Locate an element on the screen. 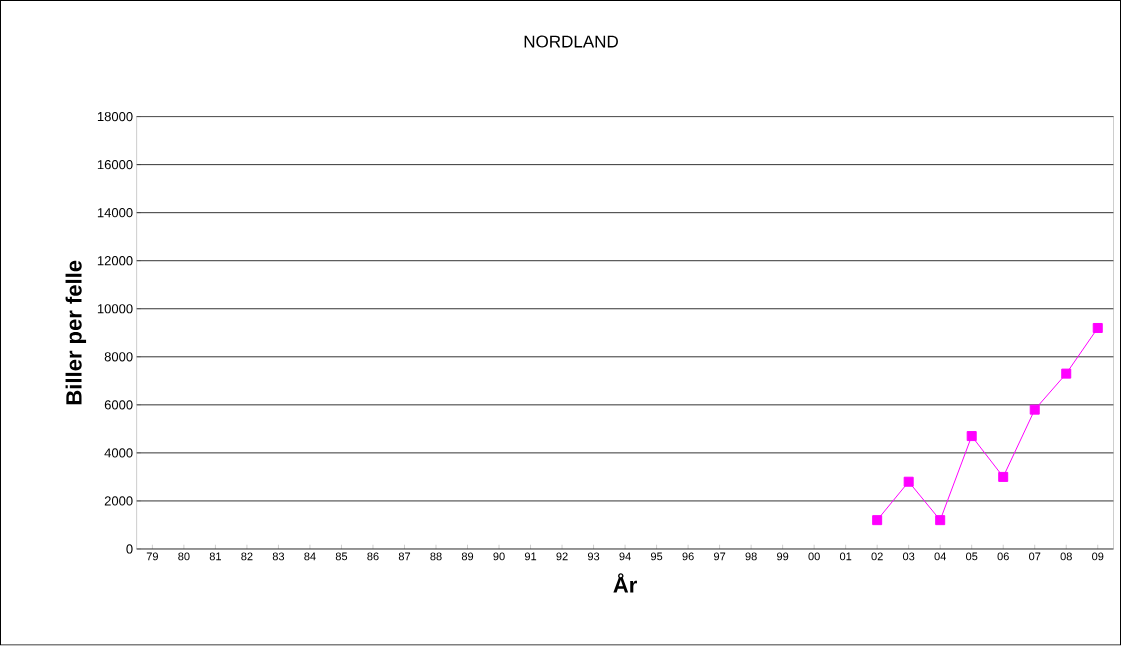 The height and width of the screenshot is (646, 1121). x-tick-label: 92 is located at coordinates (562, 556).